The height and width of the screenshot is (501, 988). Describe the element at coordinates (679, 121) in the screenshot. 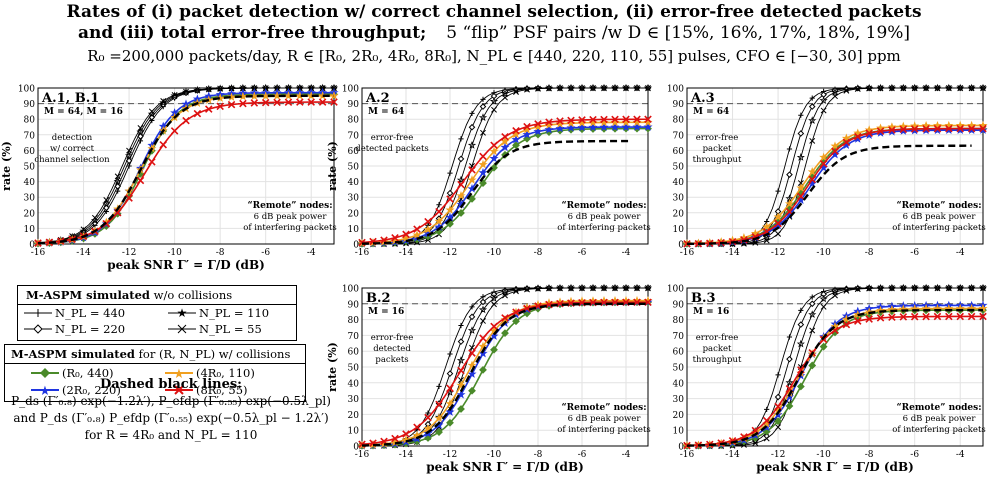

I see `y-tick-label: 80` at that location.